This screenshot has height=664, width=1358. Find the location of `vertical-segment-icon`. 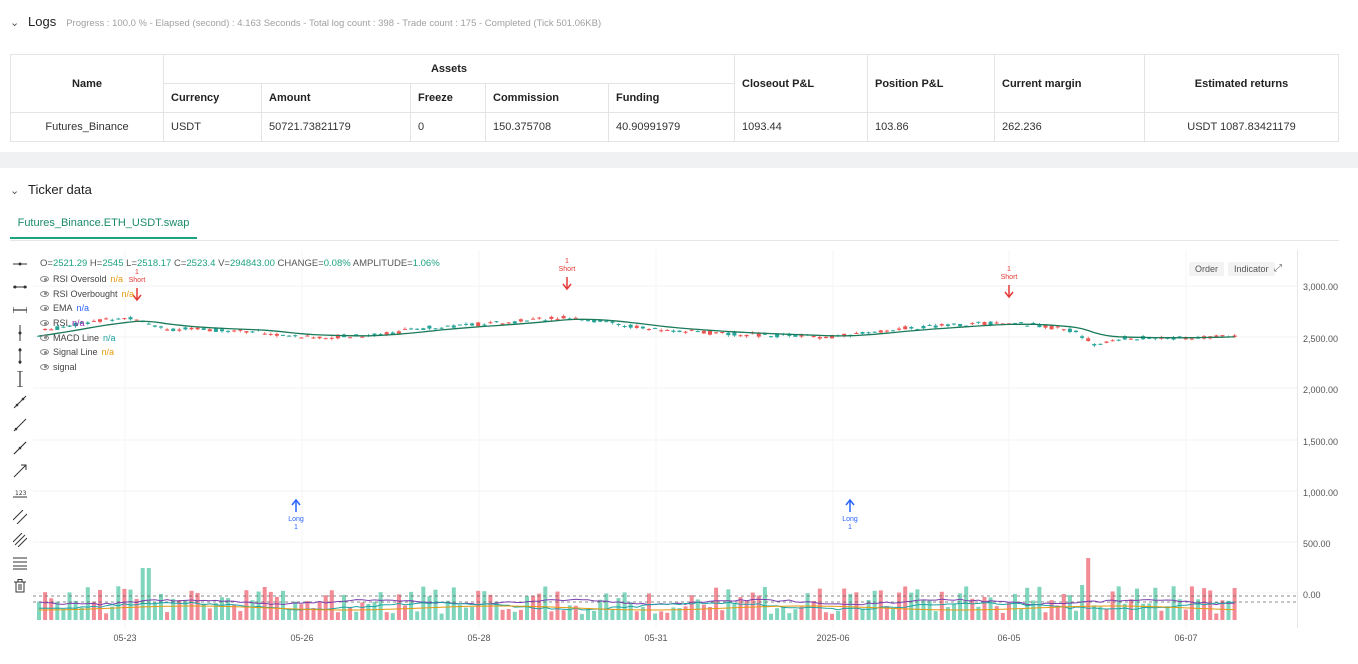

vertical-segment-icon is located at coordinates (20, 356).